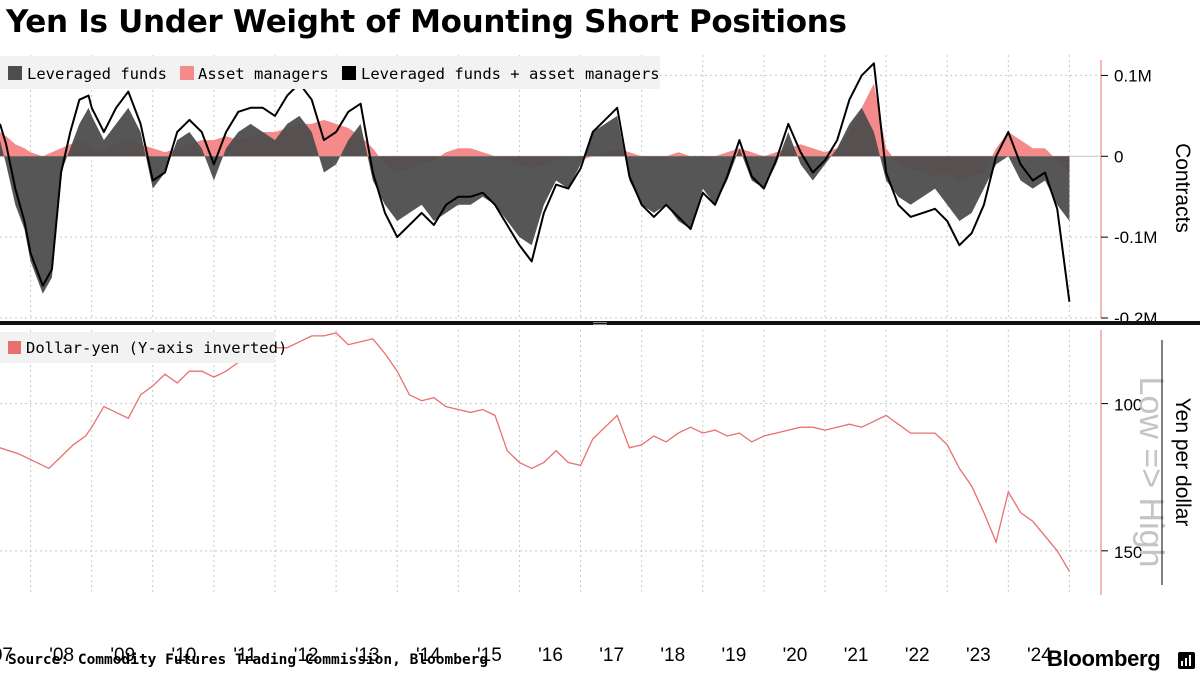  I want to click on legend-background, so click(330, 72).